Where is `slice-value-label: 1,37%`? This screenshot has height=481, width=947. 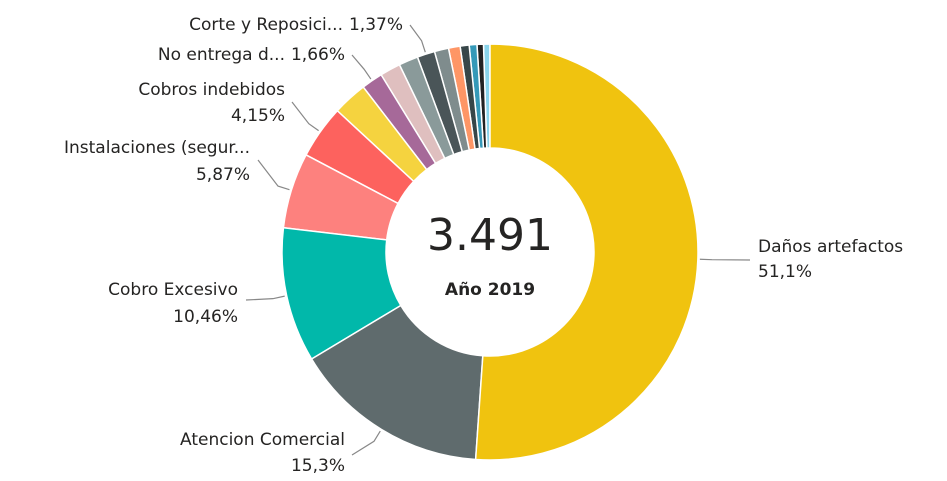
slice-value-label: 1,37% is located at coordinates (376, 25).